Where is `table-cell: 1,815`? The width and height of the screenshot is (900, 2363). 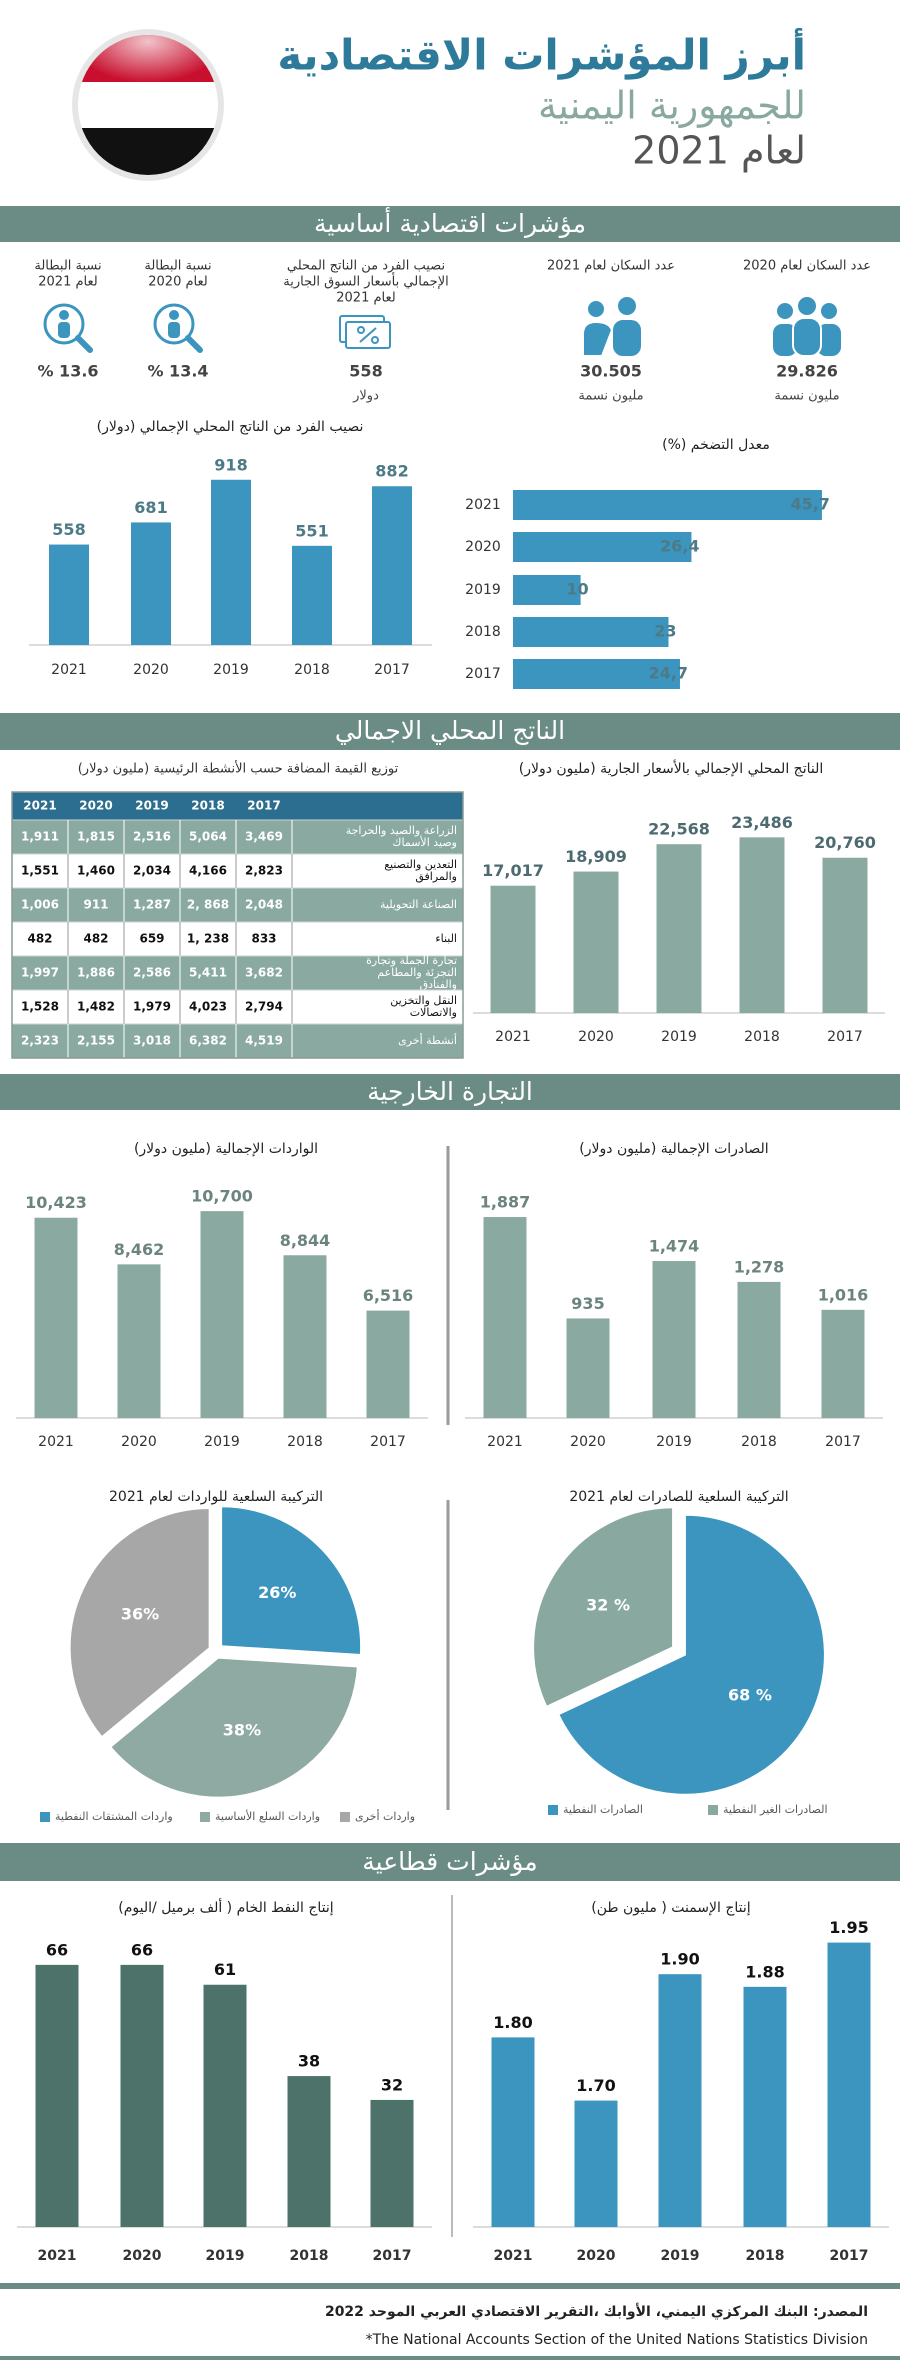 table-cell: 1,815 is located at coordinates (96, 837).